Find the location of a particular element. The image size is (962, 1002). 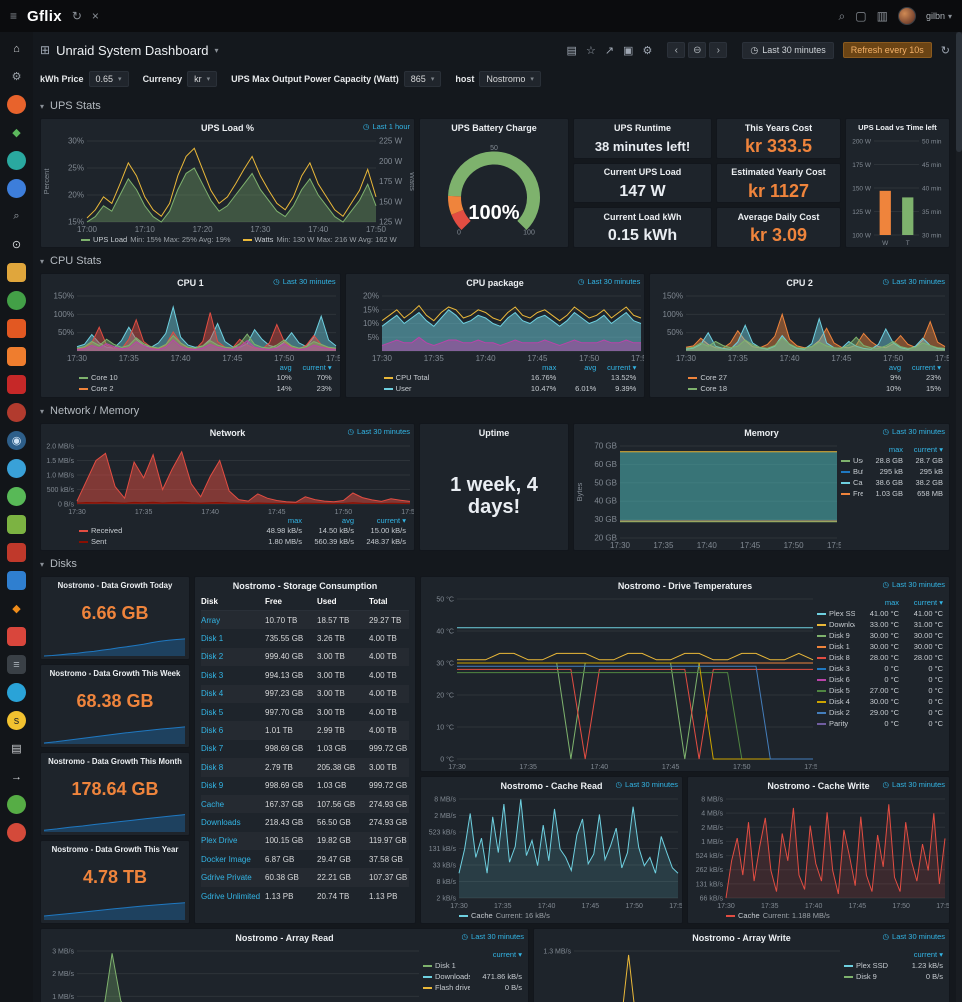

table-row: Cache 167.37 GB 107.56 GB 274.93 GB is located at coordinates (305, 804).